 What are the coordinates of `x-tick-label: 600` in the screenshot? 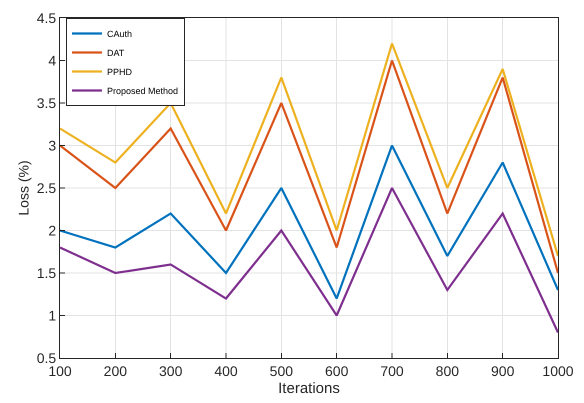 It's located at (336, 370).